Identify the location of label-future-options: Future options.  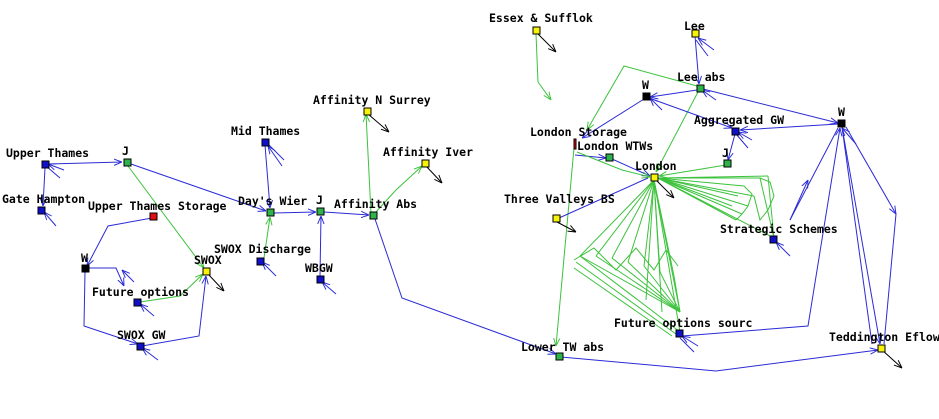
(140, 292).